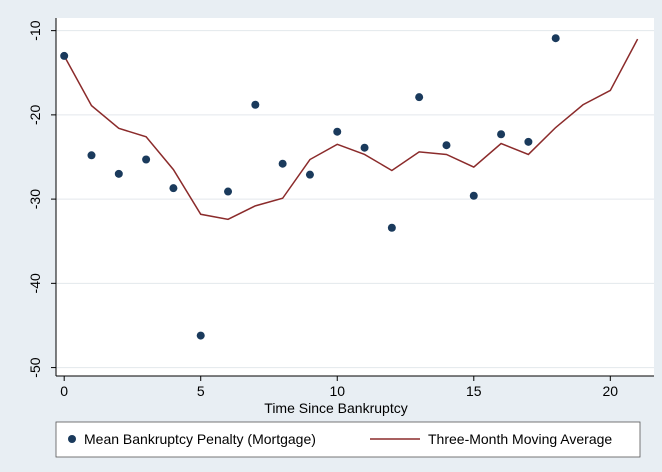 This screenshot has height=472, width=662. What do you see at coordinates (64, 391) in the screenshot?
I see `x-tick-label: 0` at bounding box center [64, 391].